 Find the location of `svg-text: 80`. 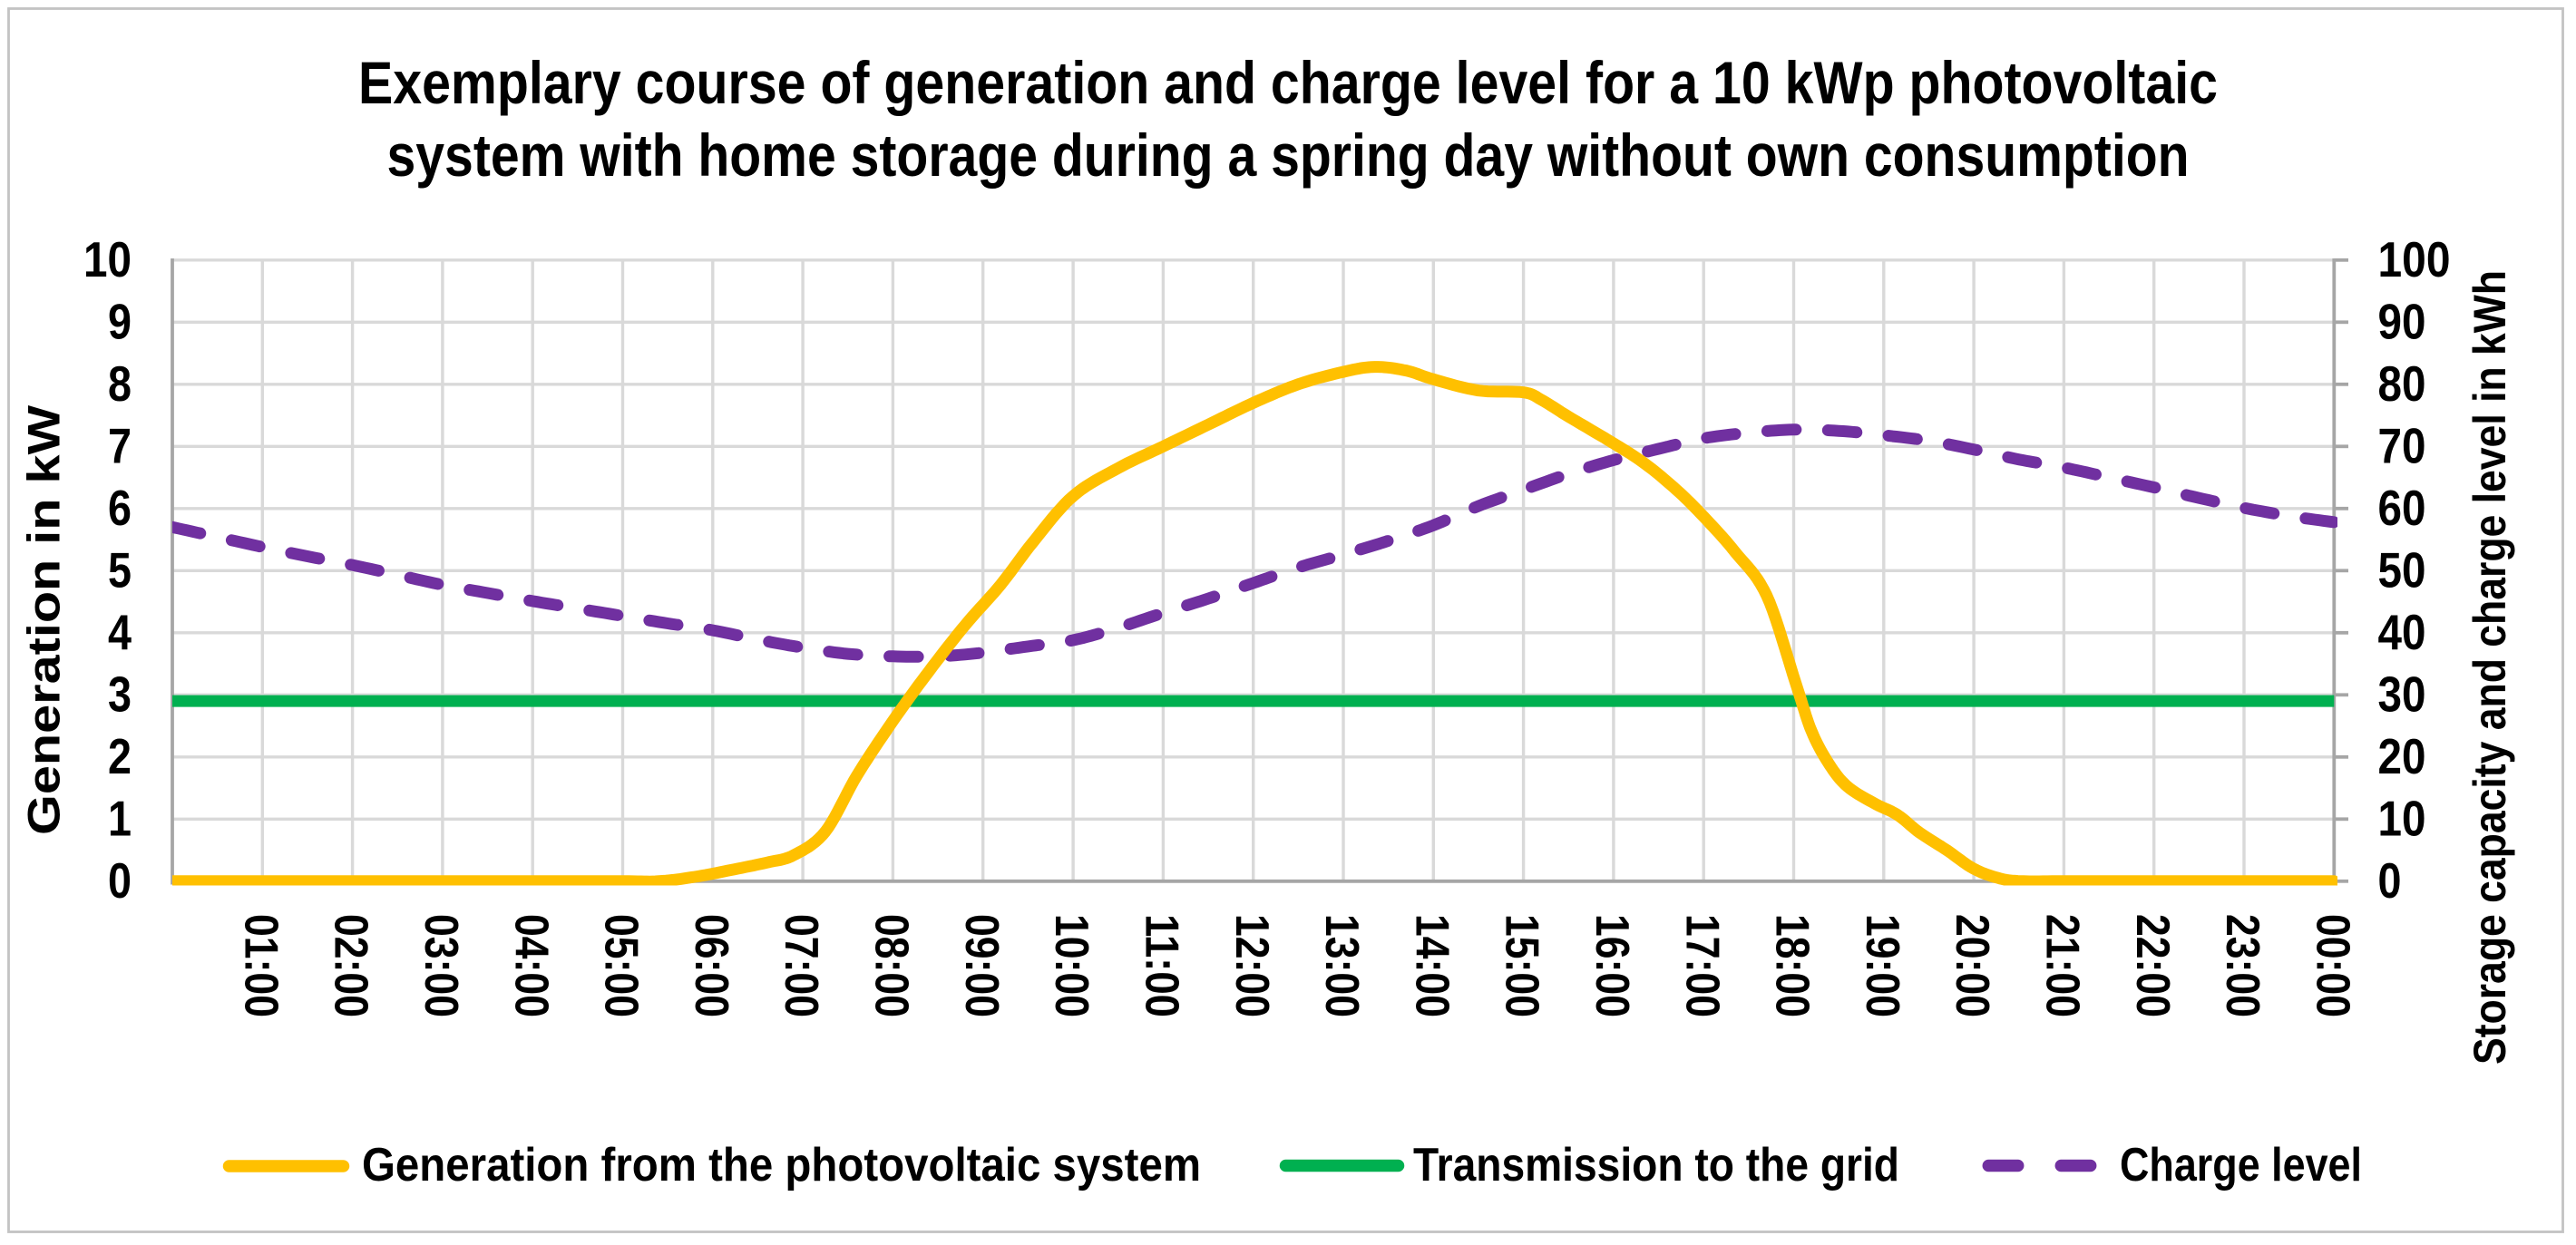

svg-text: 80 is located at coordinates (2402, 383).